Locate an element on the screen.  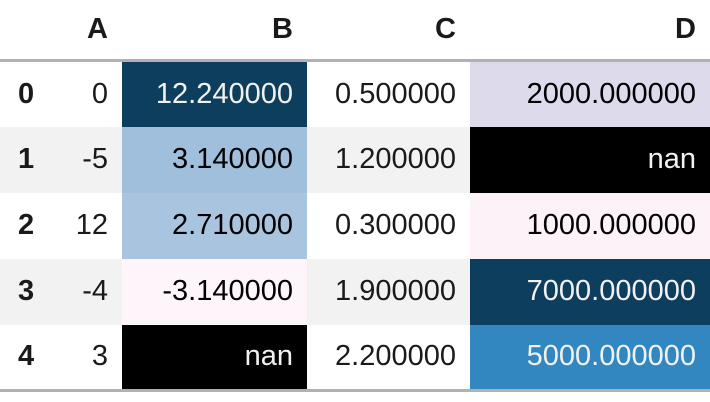
cell-c2: 0.300000 is located at coordinates (395, 225).